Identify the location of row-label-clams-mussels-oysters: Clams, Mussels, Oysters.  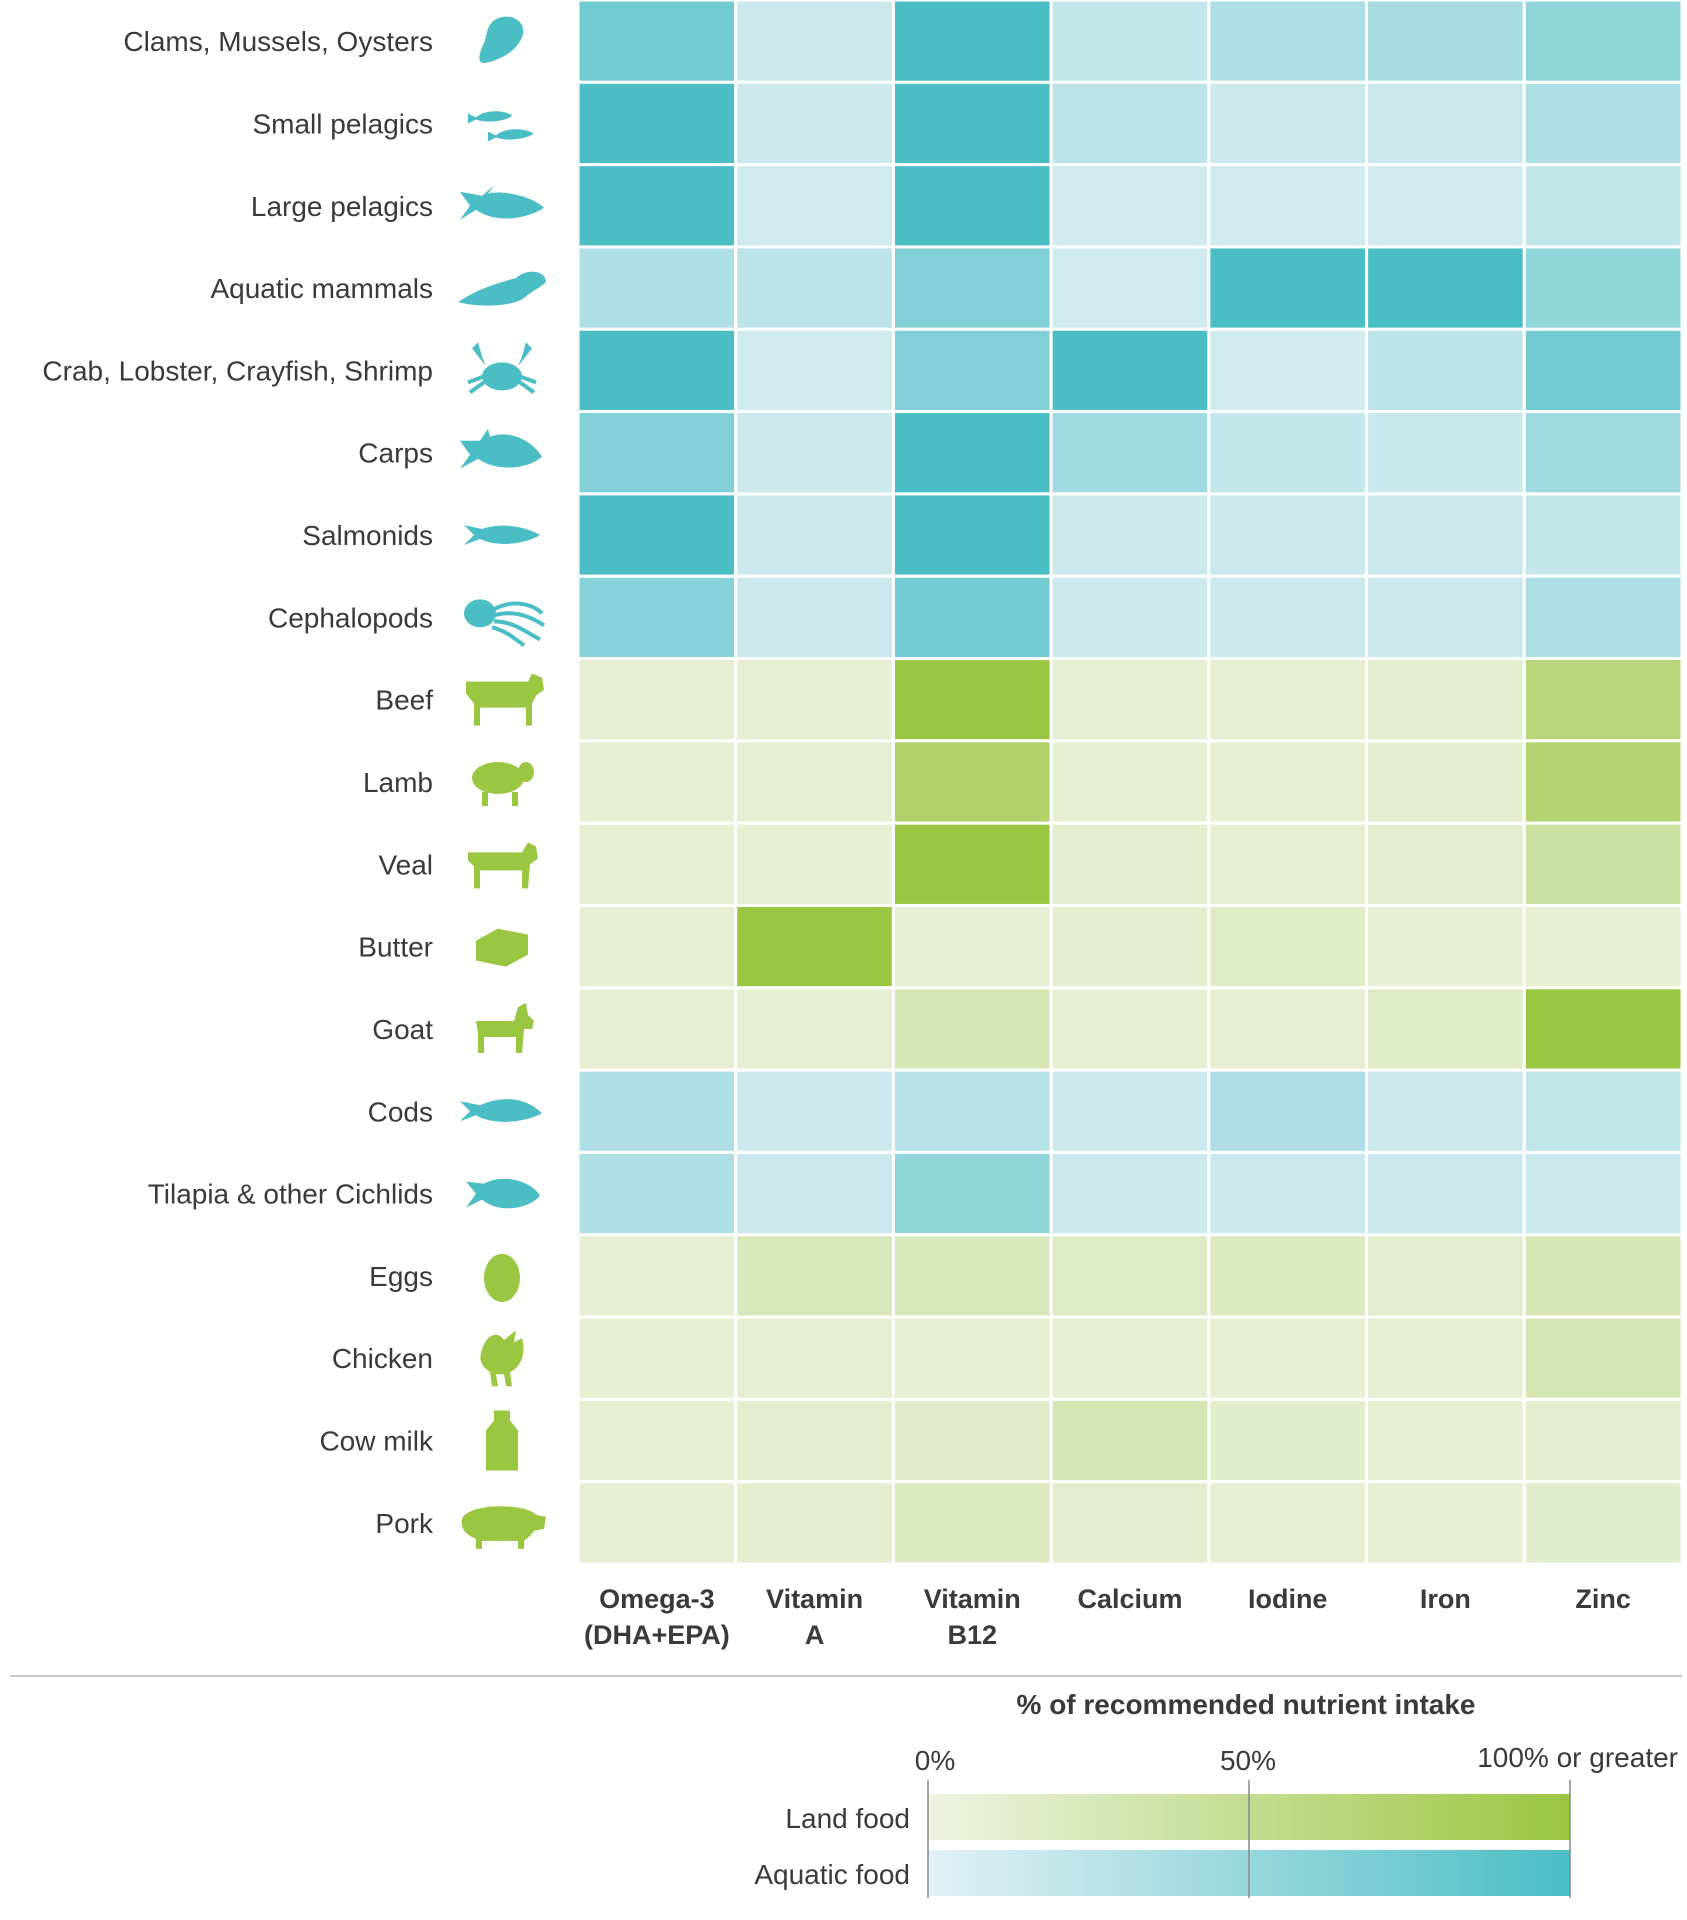
(278, 41).